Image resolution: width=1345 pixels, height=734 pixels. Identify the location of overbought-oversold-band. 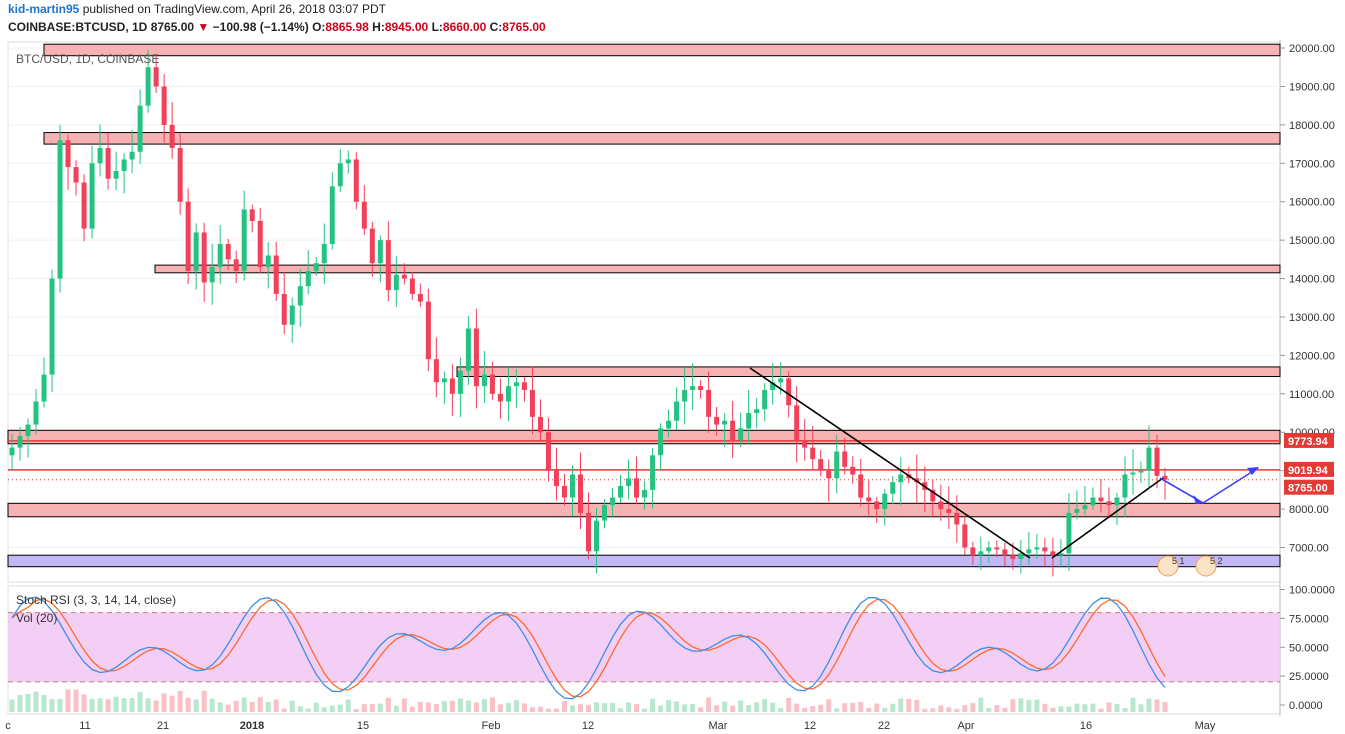
(644, 647).